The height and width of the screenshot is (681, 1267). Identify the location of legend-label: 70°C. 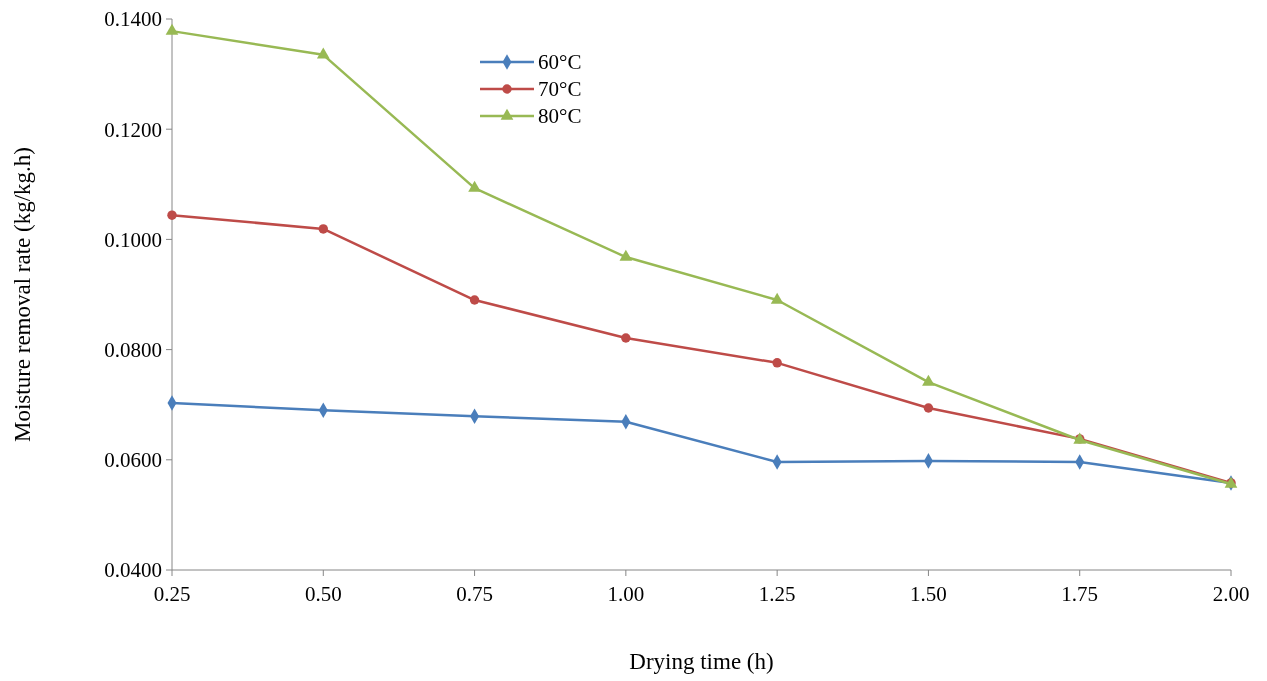
(560, 89).